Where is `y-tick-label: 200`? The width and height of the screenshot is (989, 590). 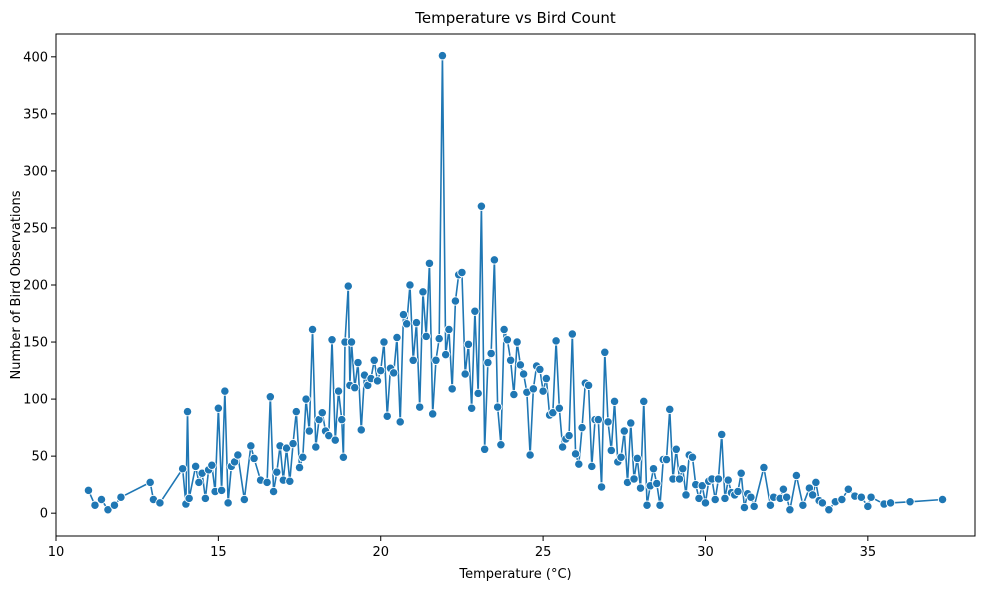
y-tick-label: 200 is located at coordinates (35, 286).